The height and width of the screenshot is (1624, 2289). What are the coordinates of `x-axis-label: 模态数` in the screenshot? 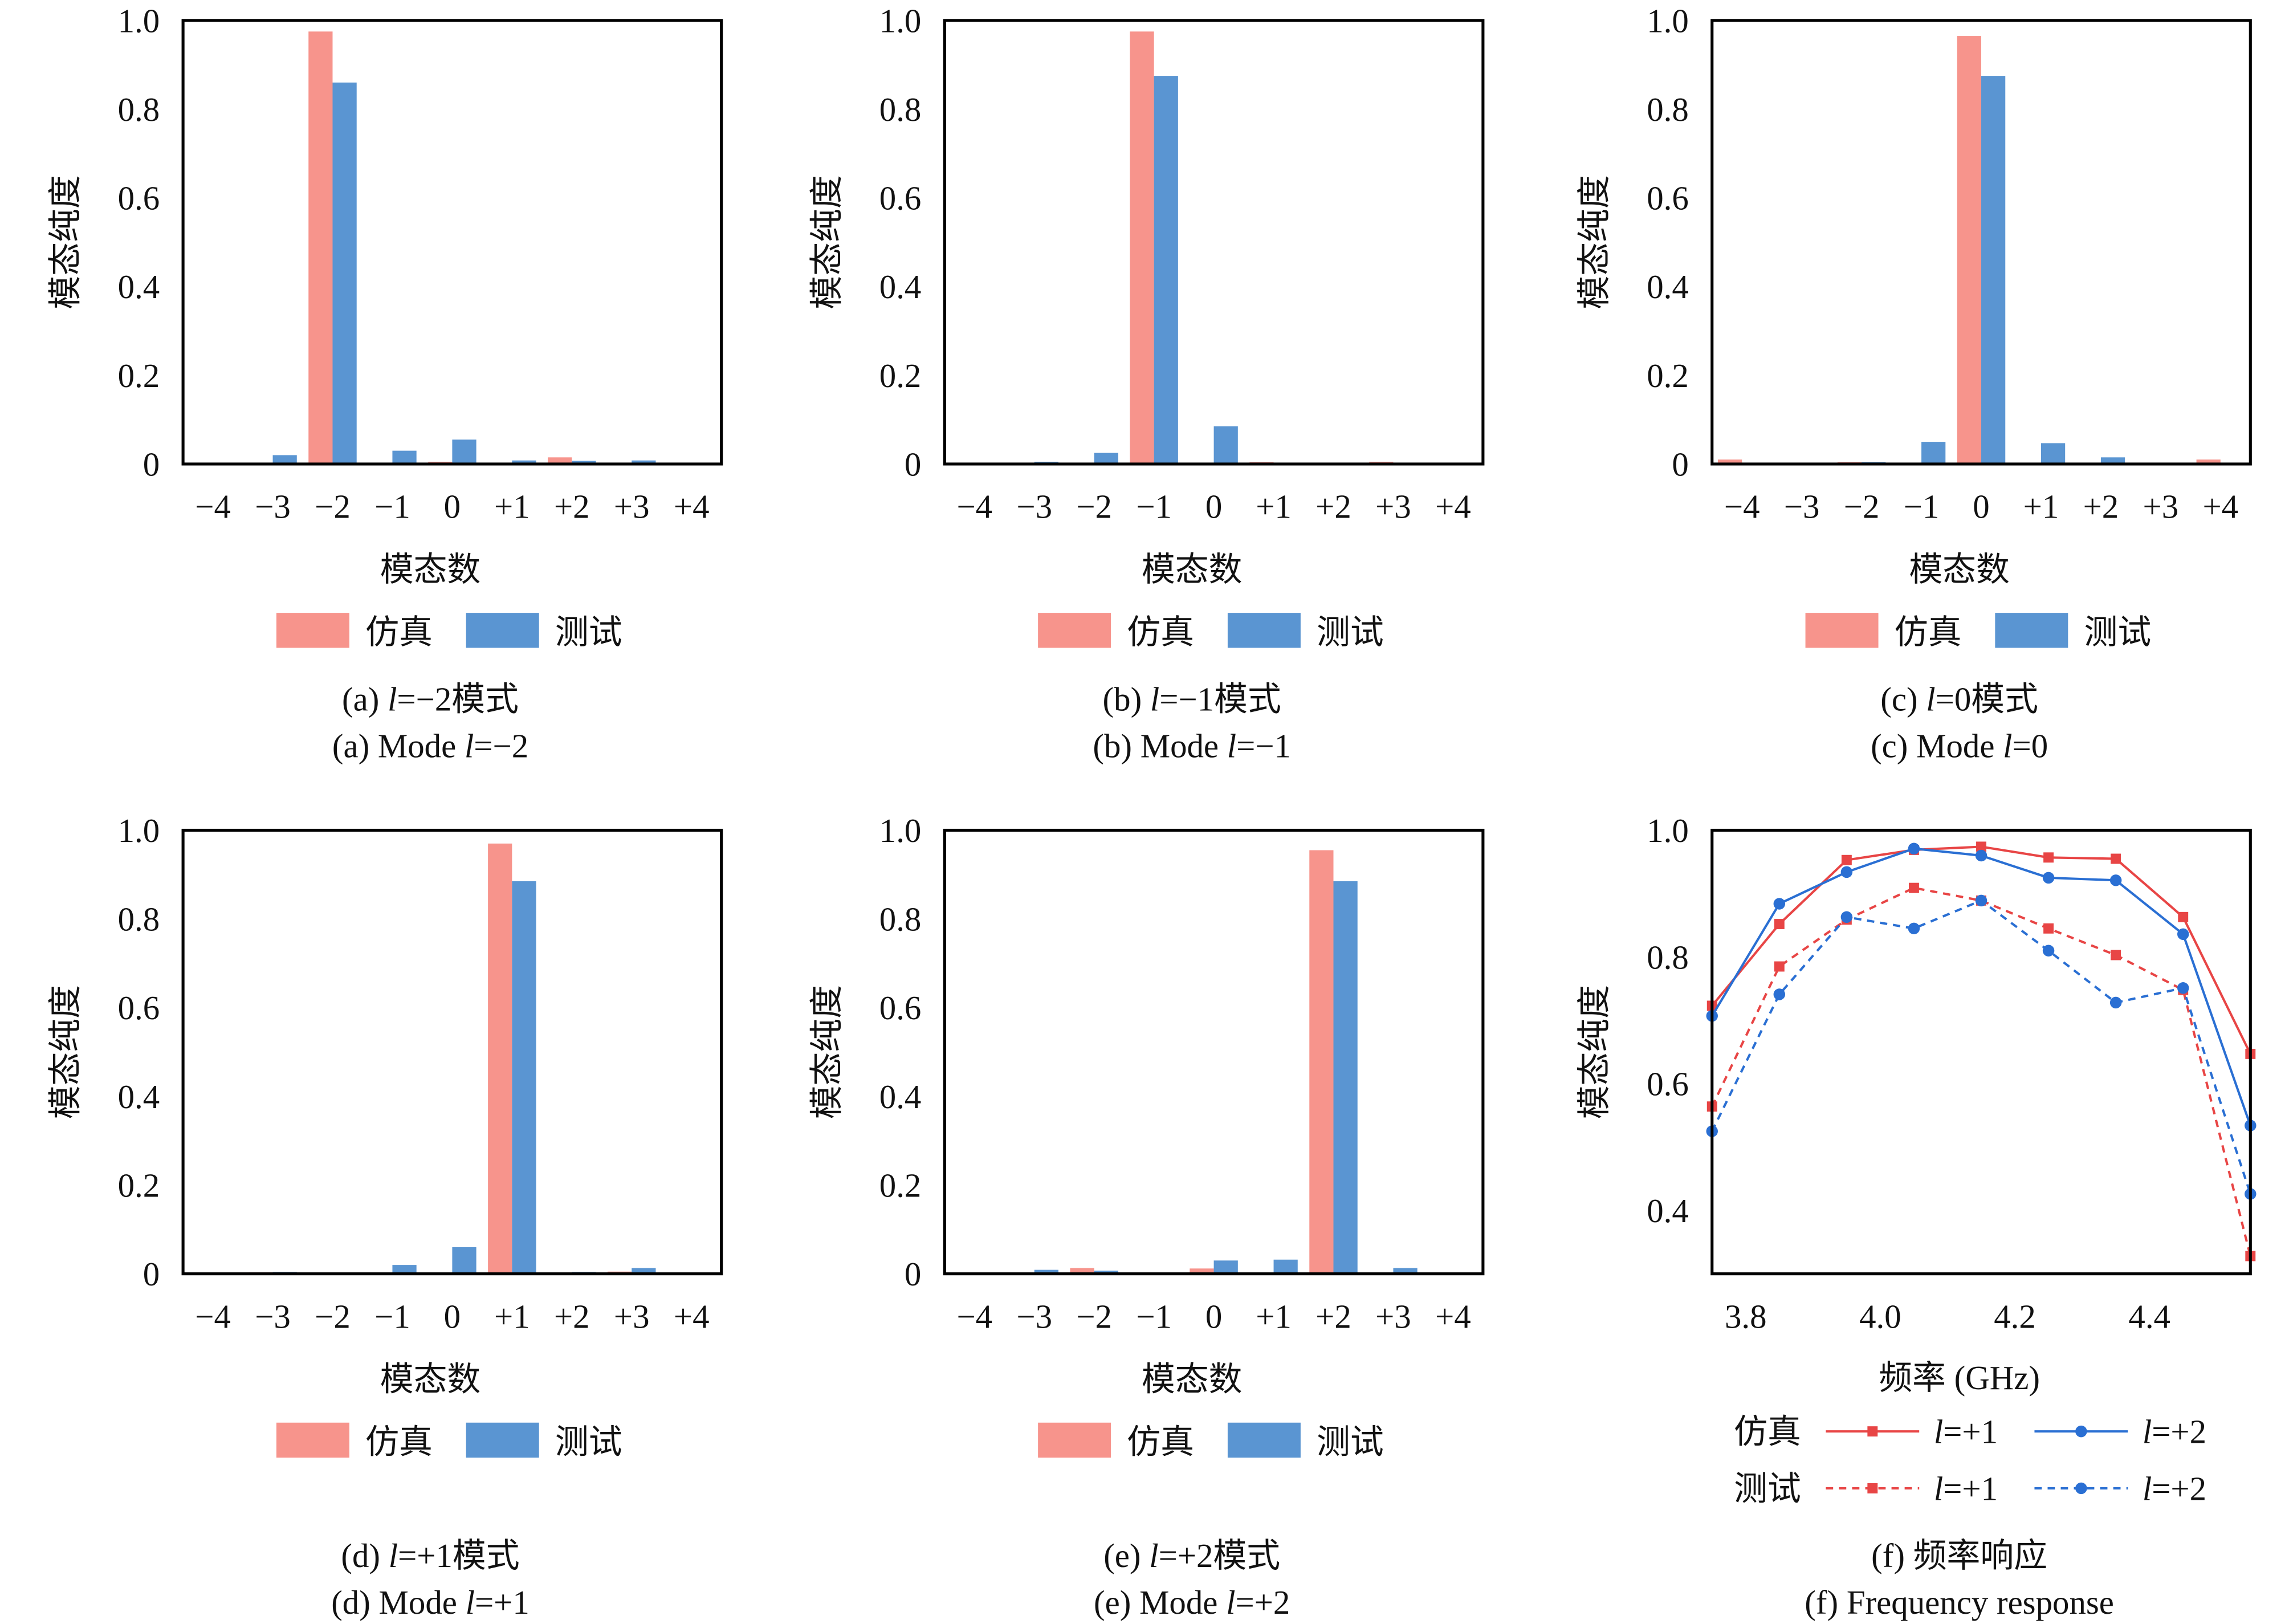 It's located at (1192, 1380).